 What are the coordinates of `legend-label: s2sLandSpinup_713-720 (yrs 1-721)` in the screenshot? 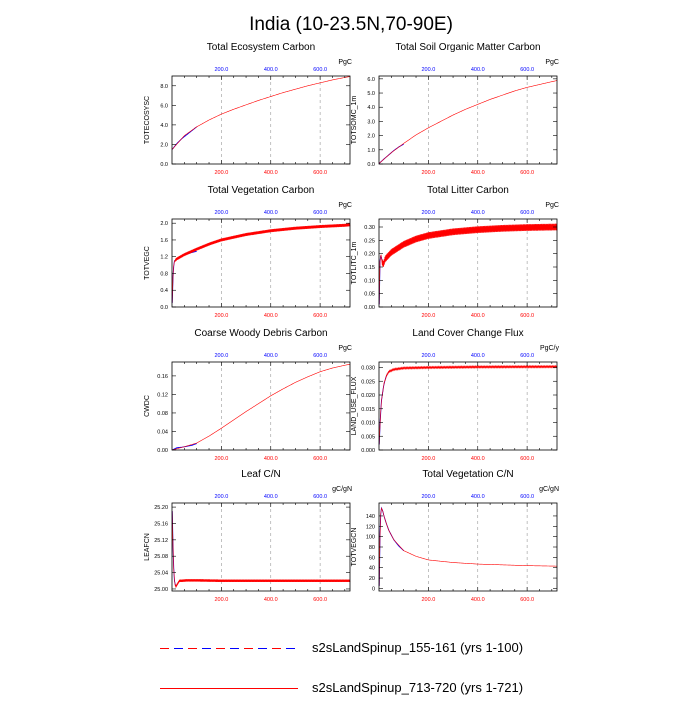 It's located at (418, 687).